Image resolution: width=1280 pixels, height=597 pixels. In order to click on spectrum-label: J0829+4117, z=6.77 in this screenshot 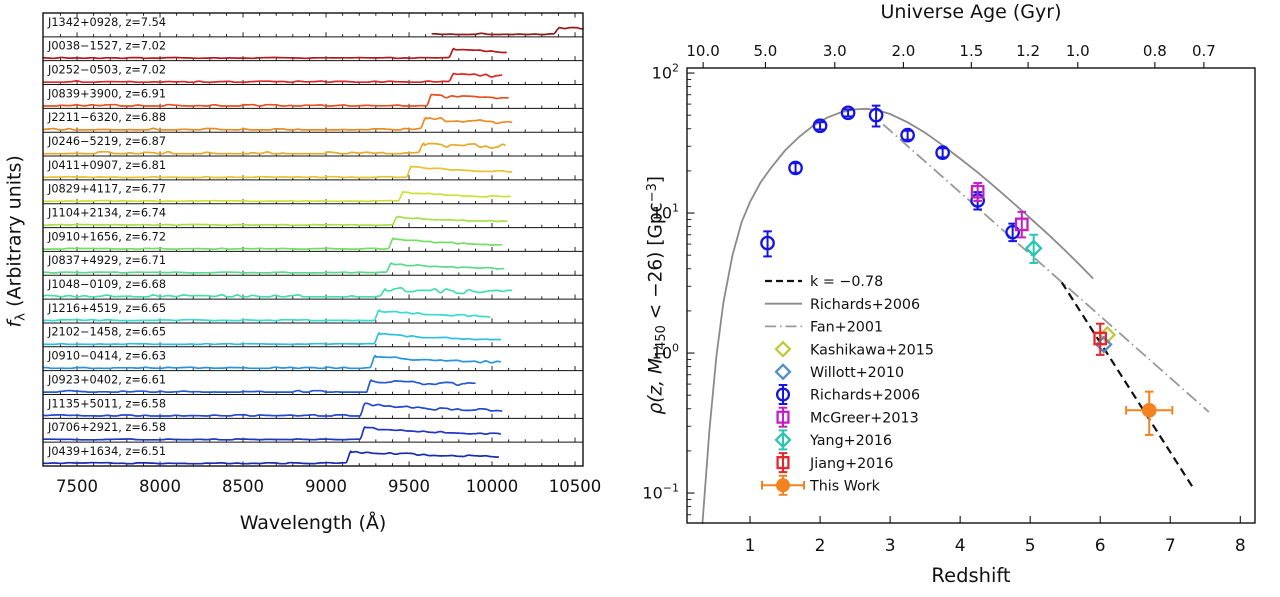, I will do `click(106, 189)`.